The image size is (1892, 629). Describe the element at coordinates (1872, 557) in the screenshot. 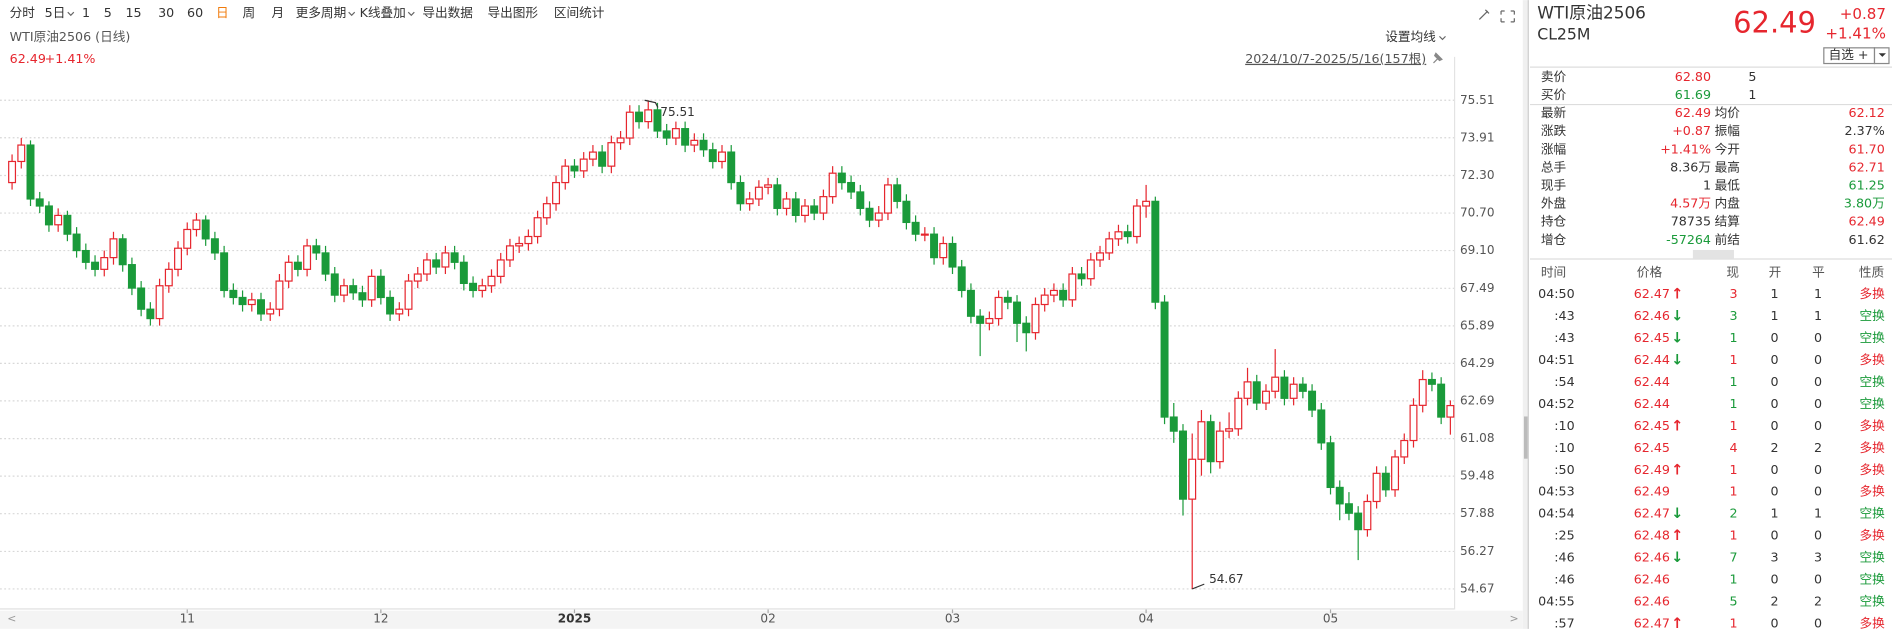

I see `trade-nature: 空换` at that location.